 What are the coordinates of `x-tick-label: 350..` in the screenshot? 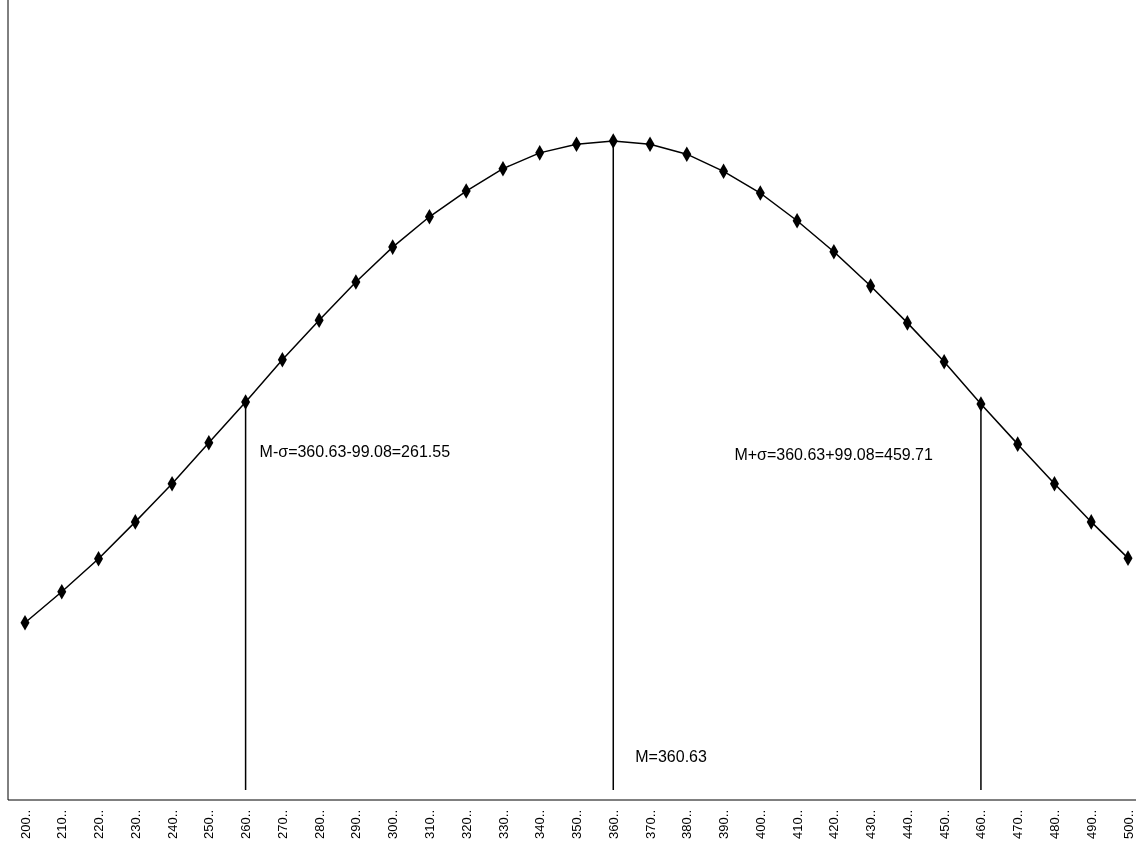 It's located at (577, 824).